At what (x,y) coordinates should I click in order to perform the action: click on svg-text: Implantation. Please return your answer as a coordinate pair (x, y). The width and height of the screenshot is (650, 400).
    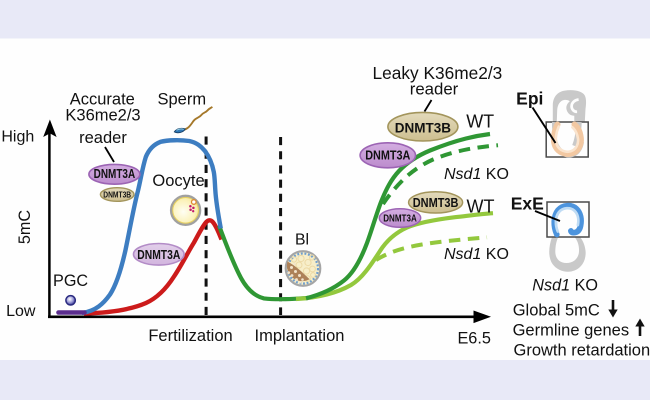
    Looking at the image, I should click on (300, 336).